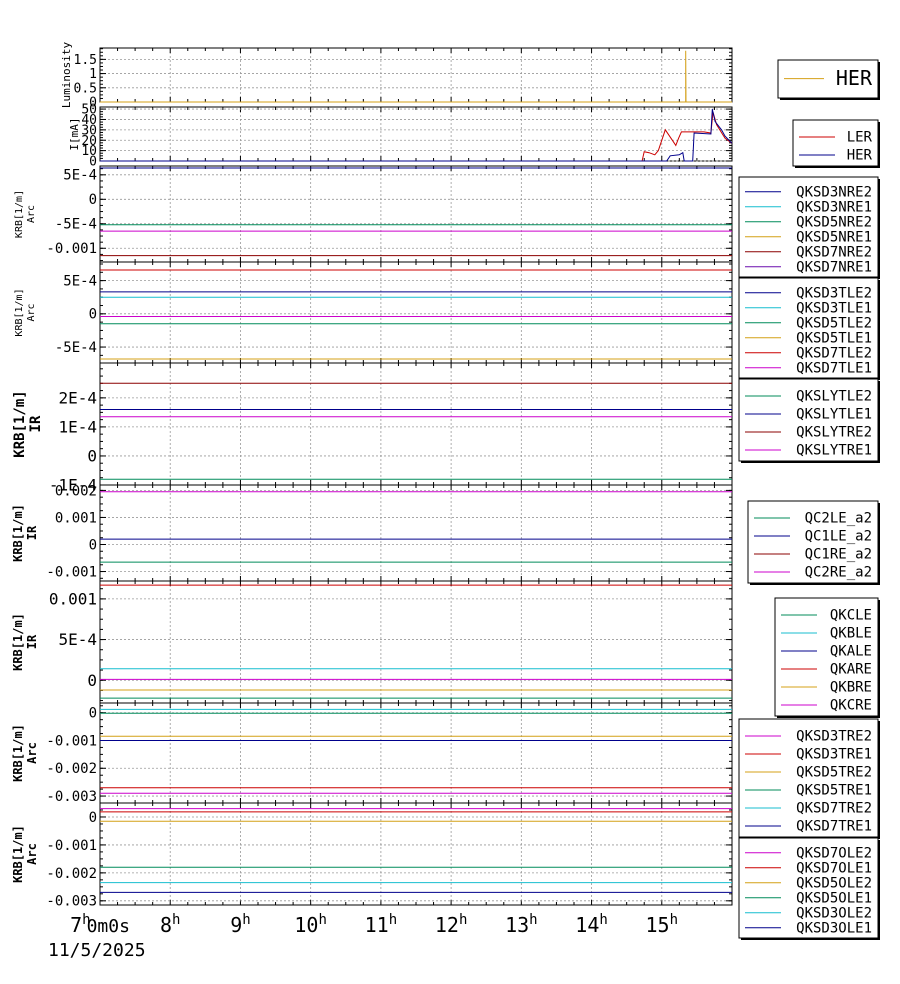  What do you see at coordinates (93, 74) in the screenshot?
I see `y-tick-label: 1` at bounding box center [93, 74].